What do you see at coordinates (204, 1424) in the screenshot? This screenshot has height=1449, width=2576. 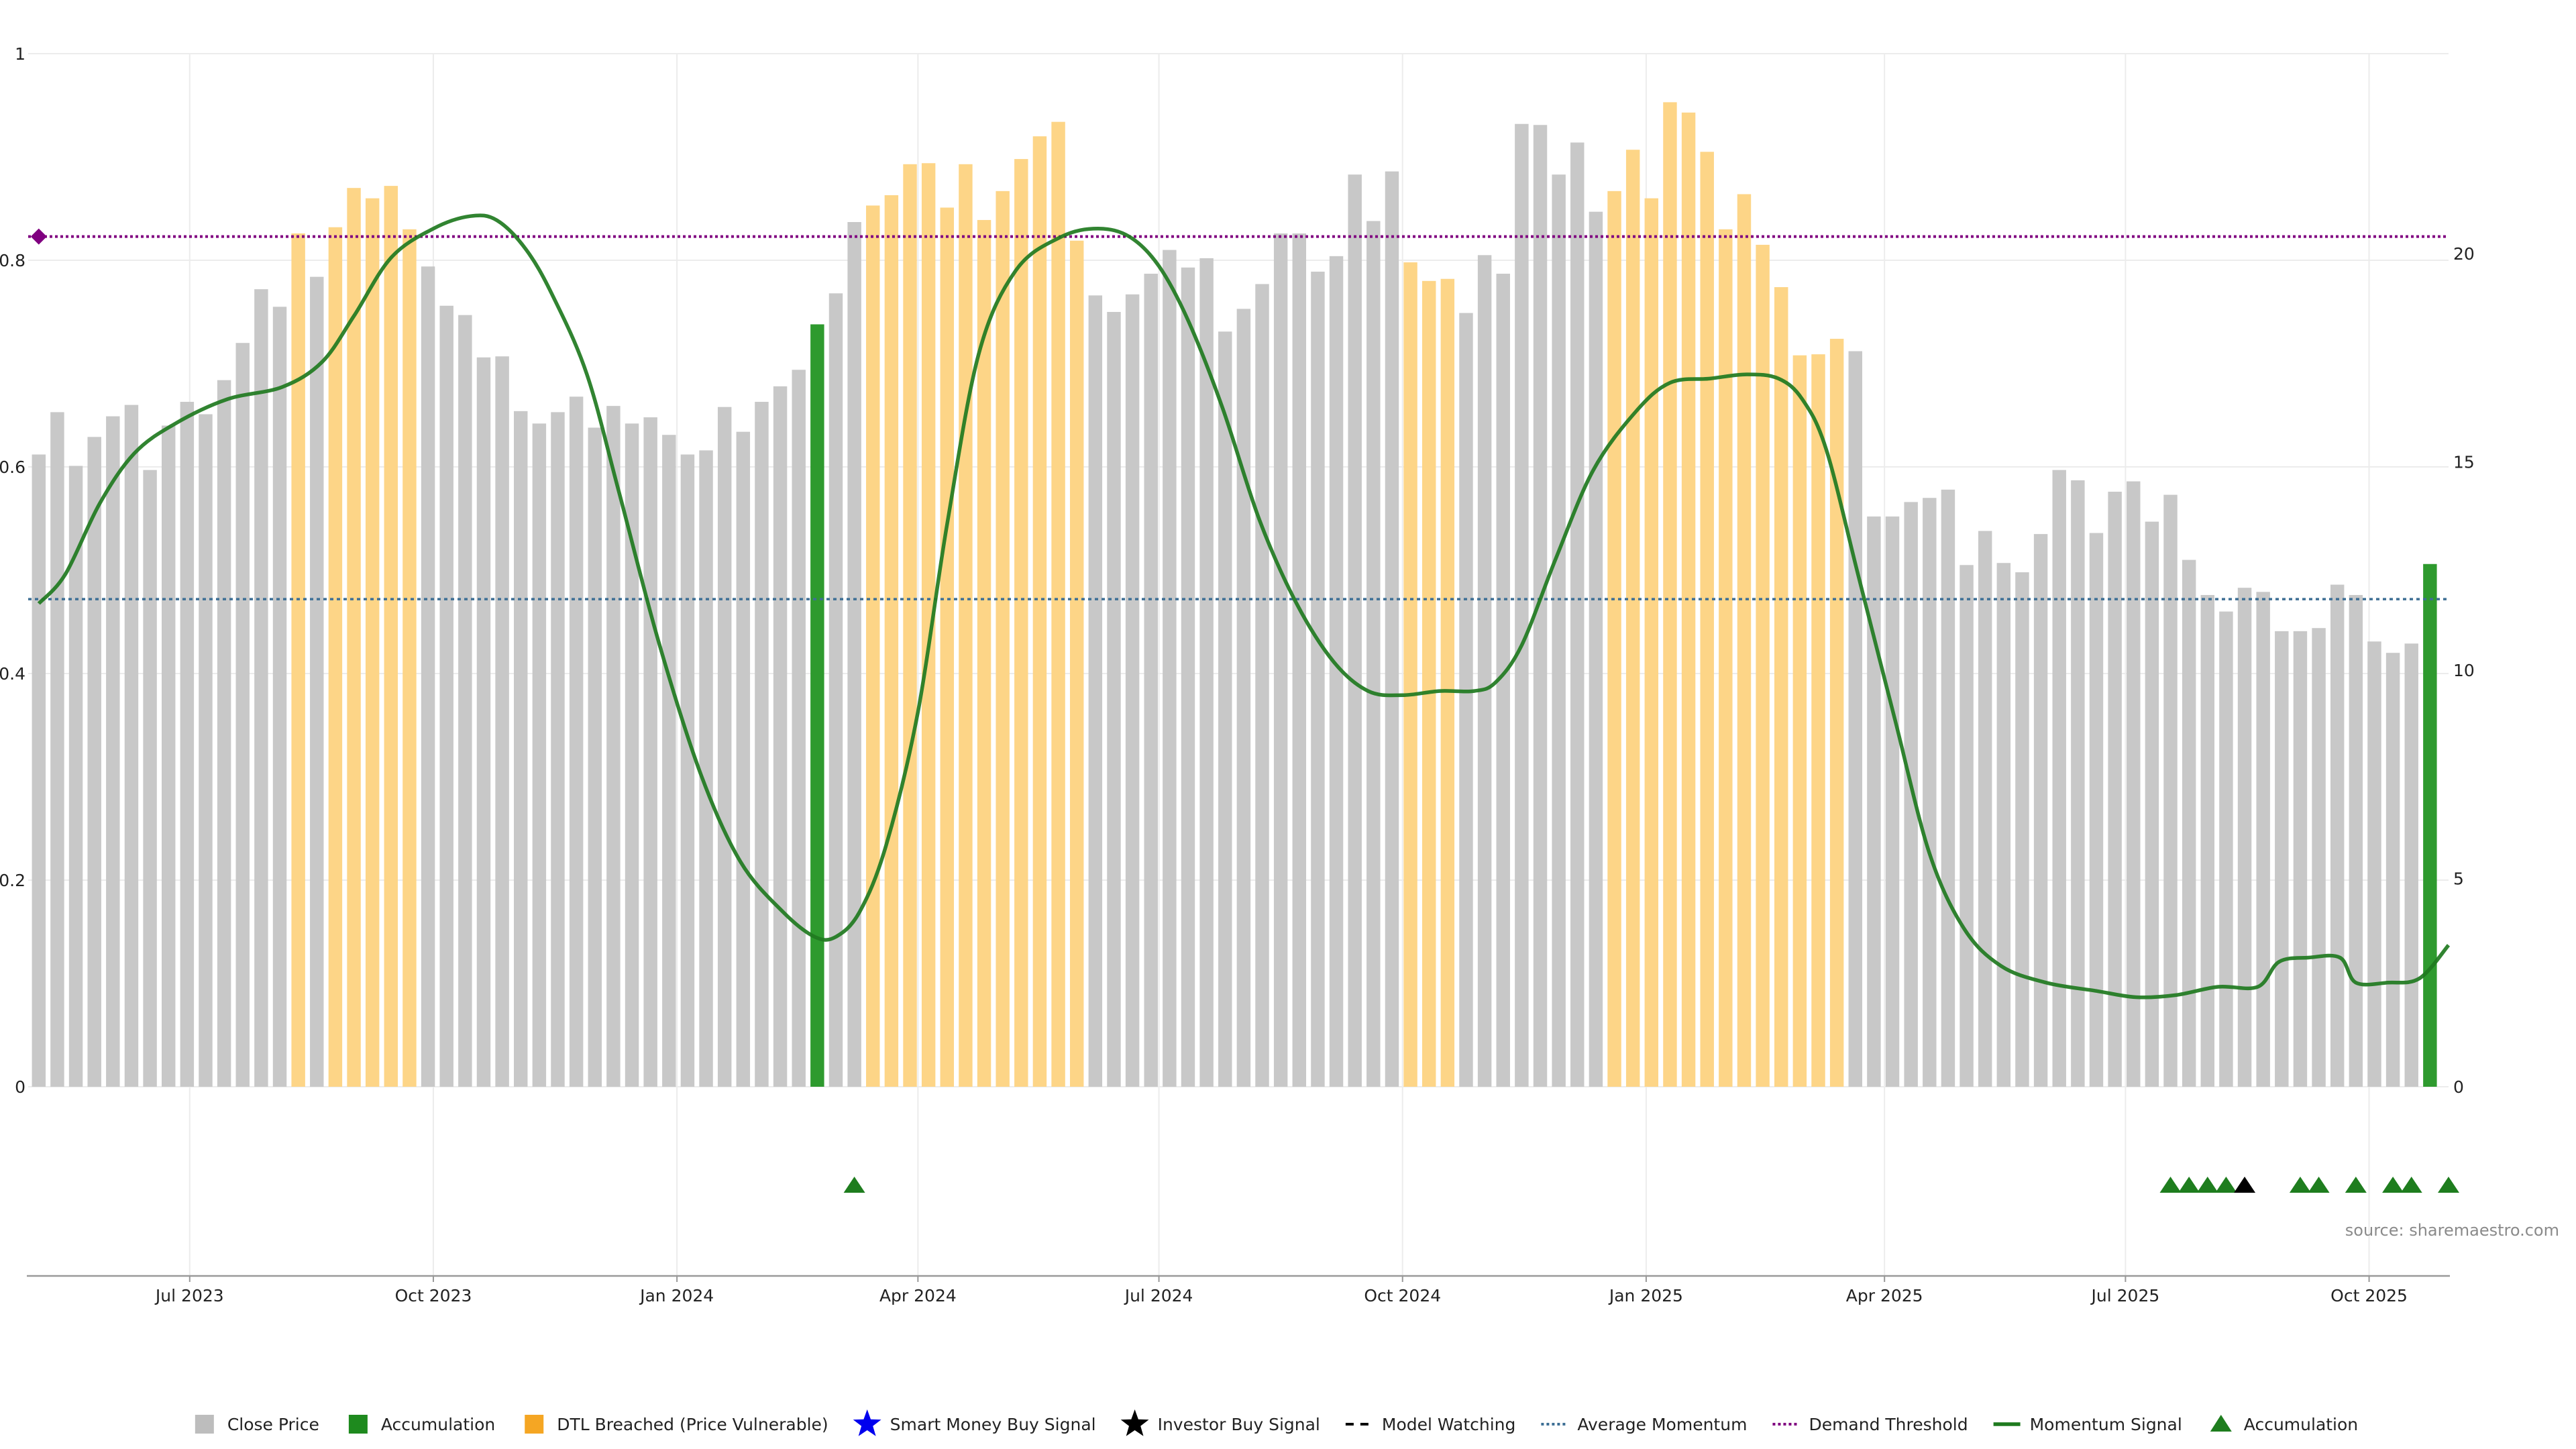 I see `legend-swatch` at bounding box center [204, 1424].